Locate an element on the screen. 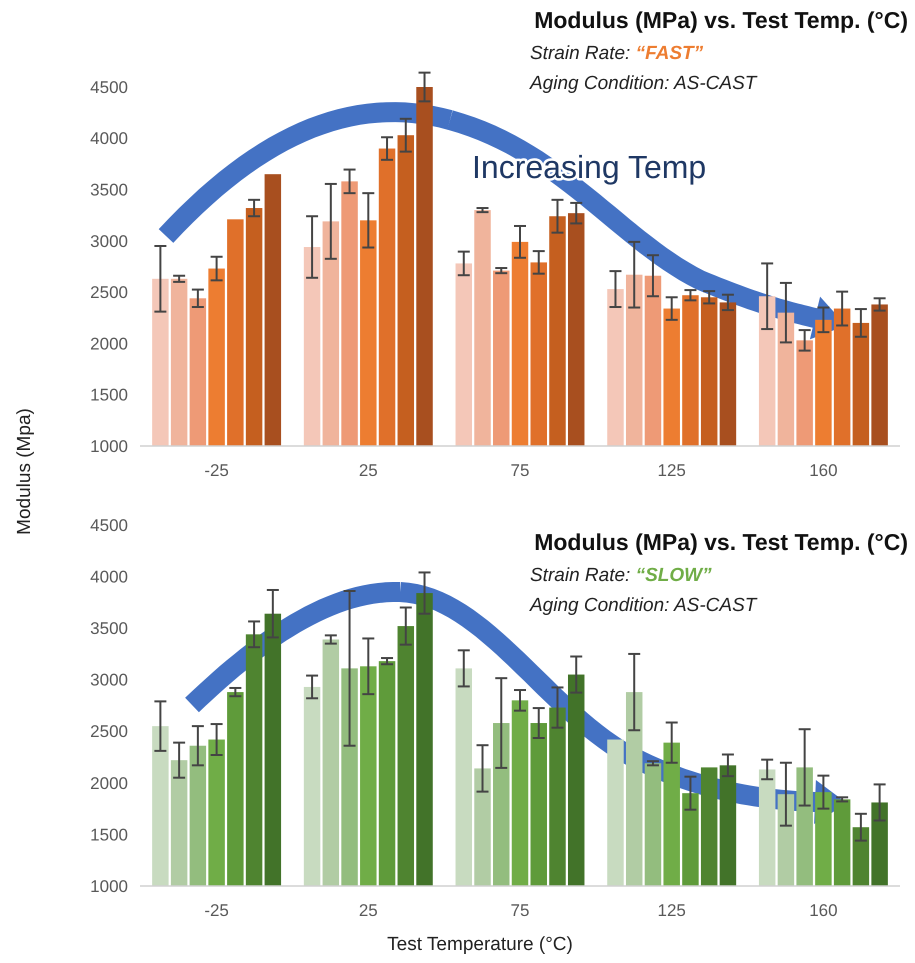  y-axis-title: Modulus (Mpa) is located at coordinates (24, 471).